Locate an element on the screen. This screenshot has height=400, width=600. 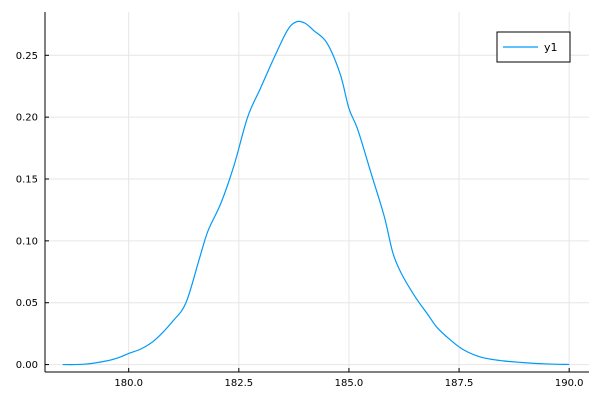
y-tick-label: 0.20 is located at coordinates (27, 118).